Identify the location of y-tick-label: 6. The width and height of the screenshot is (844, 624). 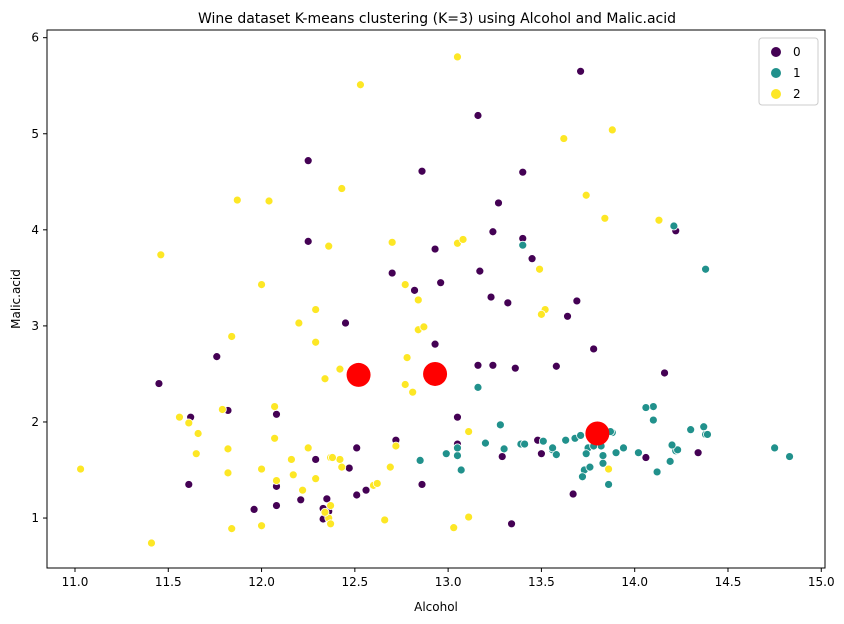
(35, 38).